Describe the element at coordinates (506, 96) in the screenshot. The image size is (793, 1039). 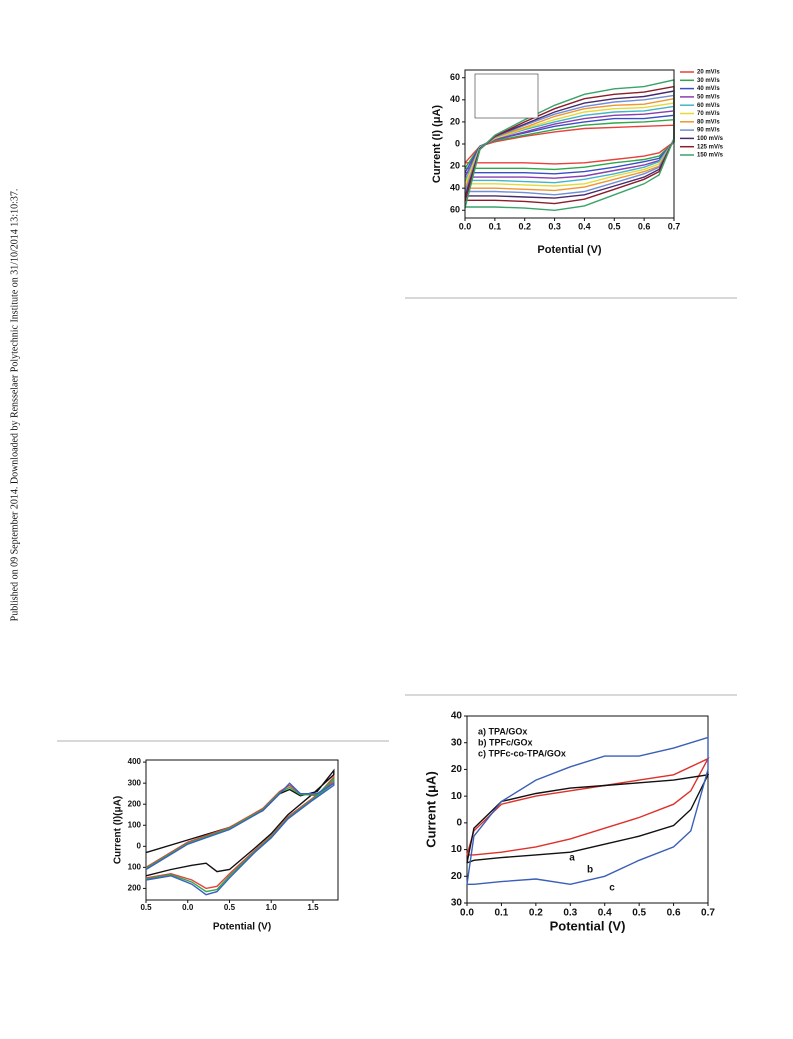
I see `inset-frame` at that location.